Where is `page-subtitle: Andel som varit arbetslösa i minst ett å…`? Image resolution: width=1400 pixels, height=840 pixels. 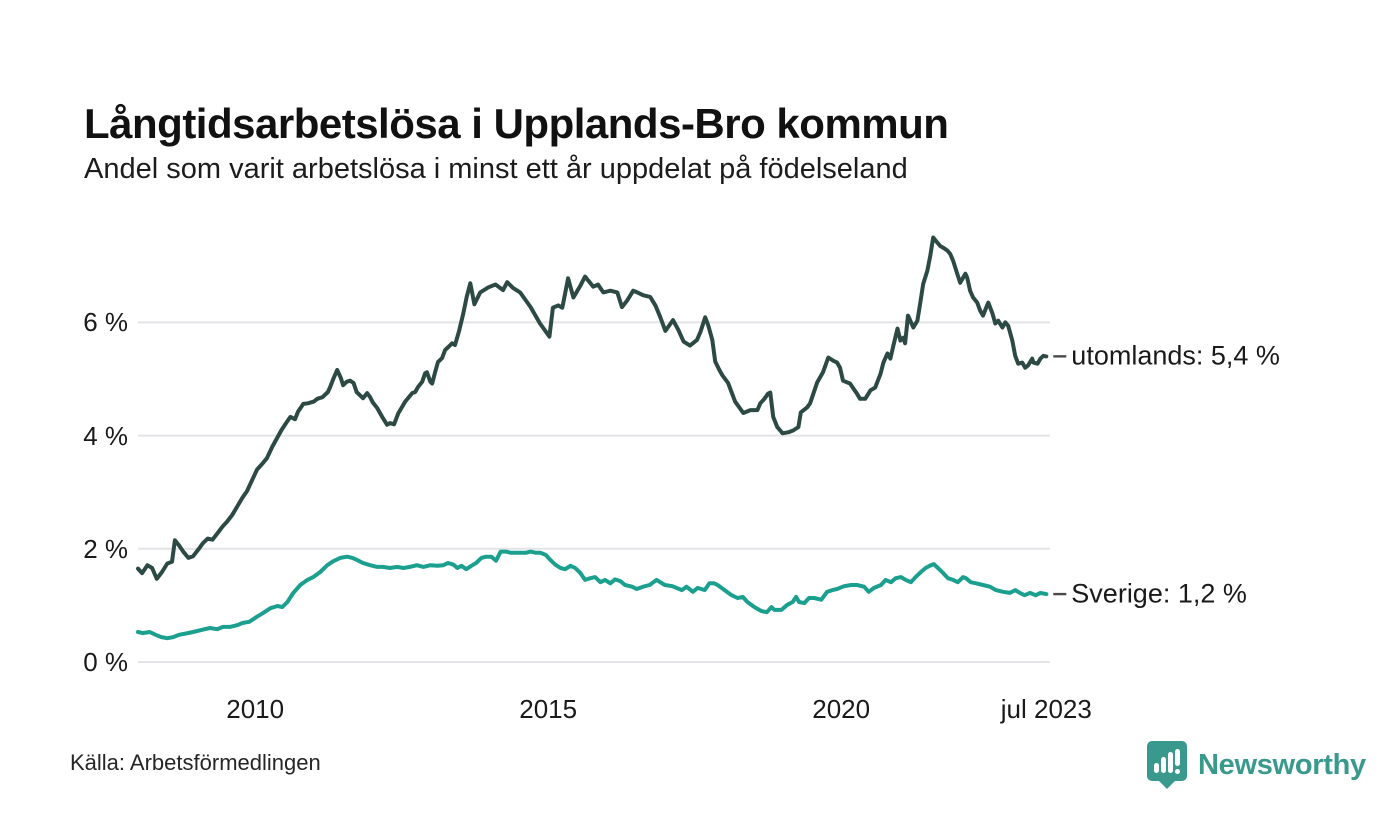
page-subtitle: Andel som varit arbetslösa i minst ett å… is located at coordinates (496, 169).